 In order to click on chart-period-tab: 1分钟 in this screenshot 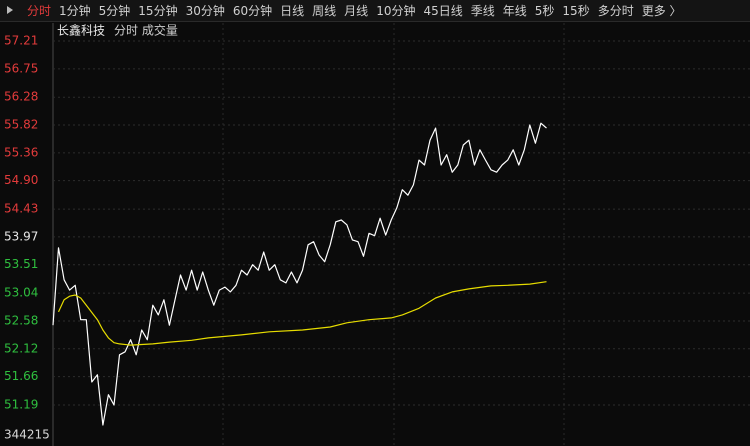, I will do `click(75, 11)`.